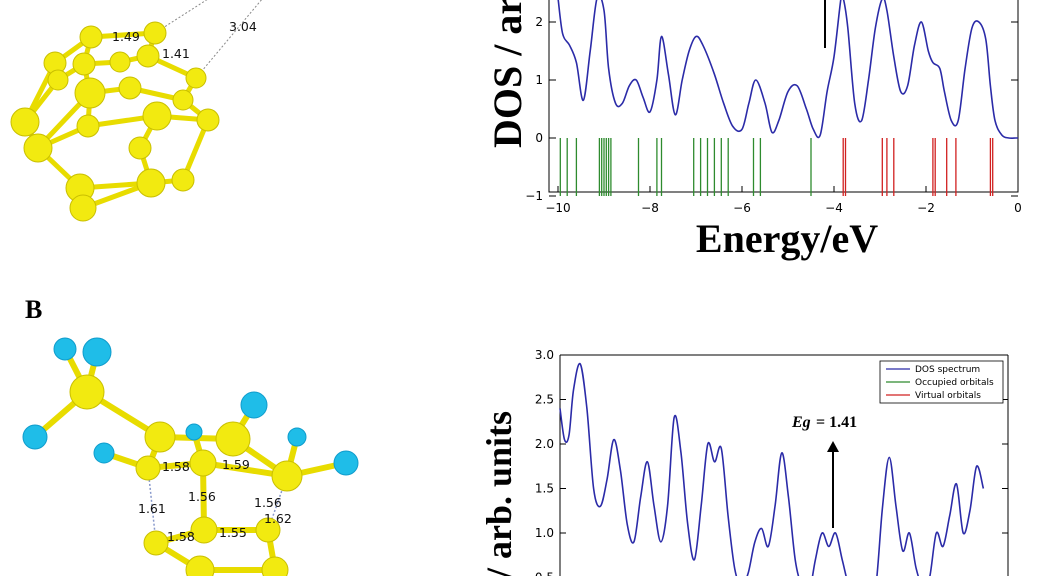 This screenshot has width=1038, height=576. Describe the element at coordinates (783, 200) in the screenshot. I see `x-axis: −10 −8 −6 −4 −2 0` at that location.